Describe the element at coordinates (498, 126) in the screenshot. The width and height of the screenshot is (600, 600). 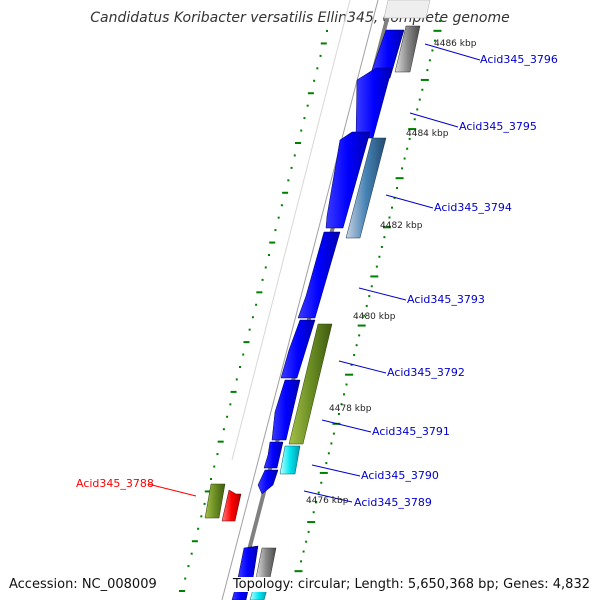
I see `gene-label: Acid345_3795` at that location.